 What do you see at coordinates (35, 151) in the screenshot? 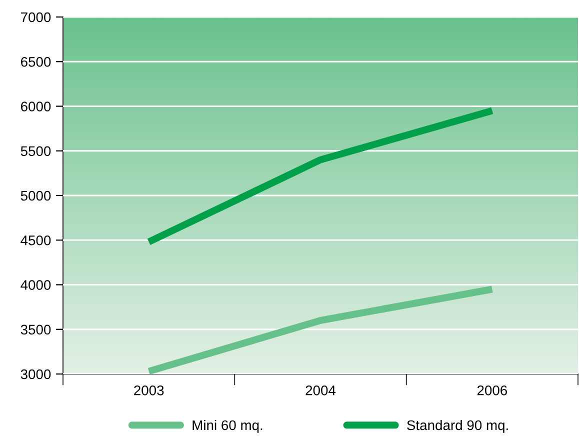
I see `y-tick-label: 5500` at bounding box center [35, 151].